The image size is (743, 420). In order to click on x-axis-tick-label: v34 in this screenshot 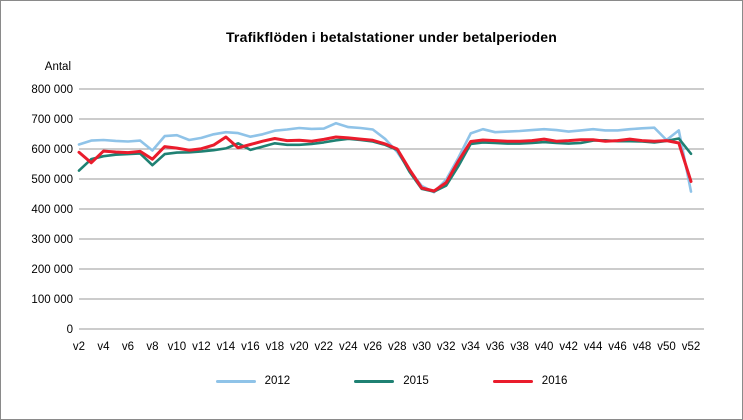, I will do `click(470, 347)`.